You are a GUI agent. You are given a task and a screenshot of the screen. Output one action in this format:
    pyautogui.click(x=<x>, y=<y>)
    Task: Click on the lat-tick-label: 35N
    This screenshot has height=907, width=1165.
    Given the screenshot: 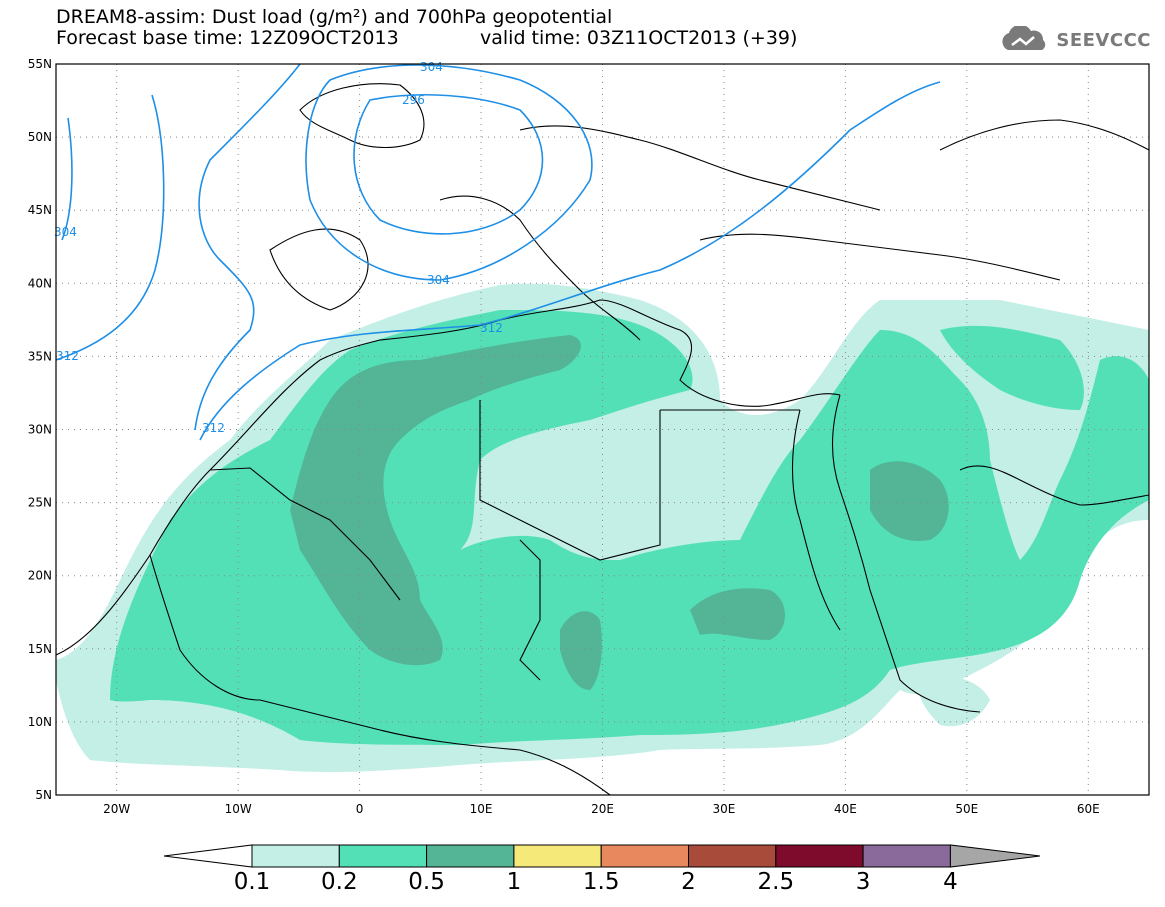 What is the action you would take?
    pyautogui.click(x=40, y=356)
    